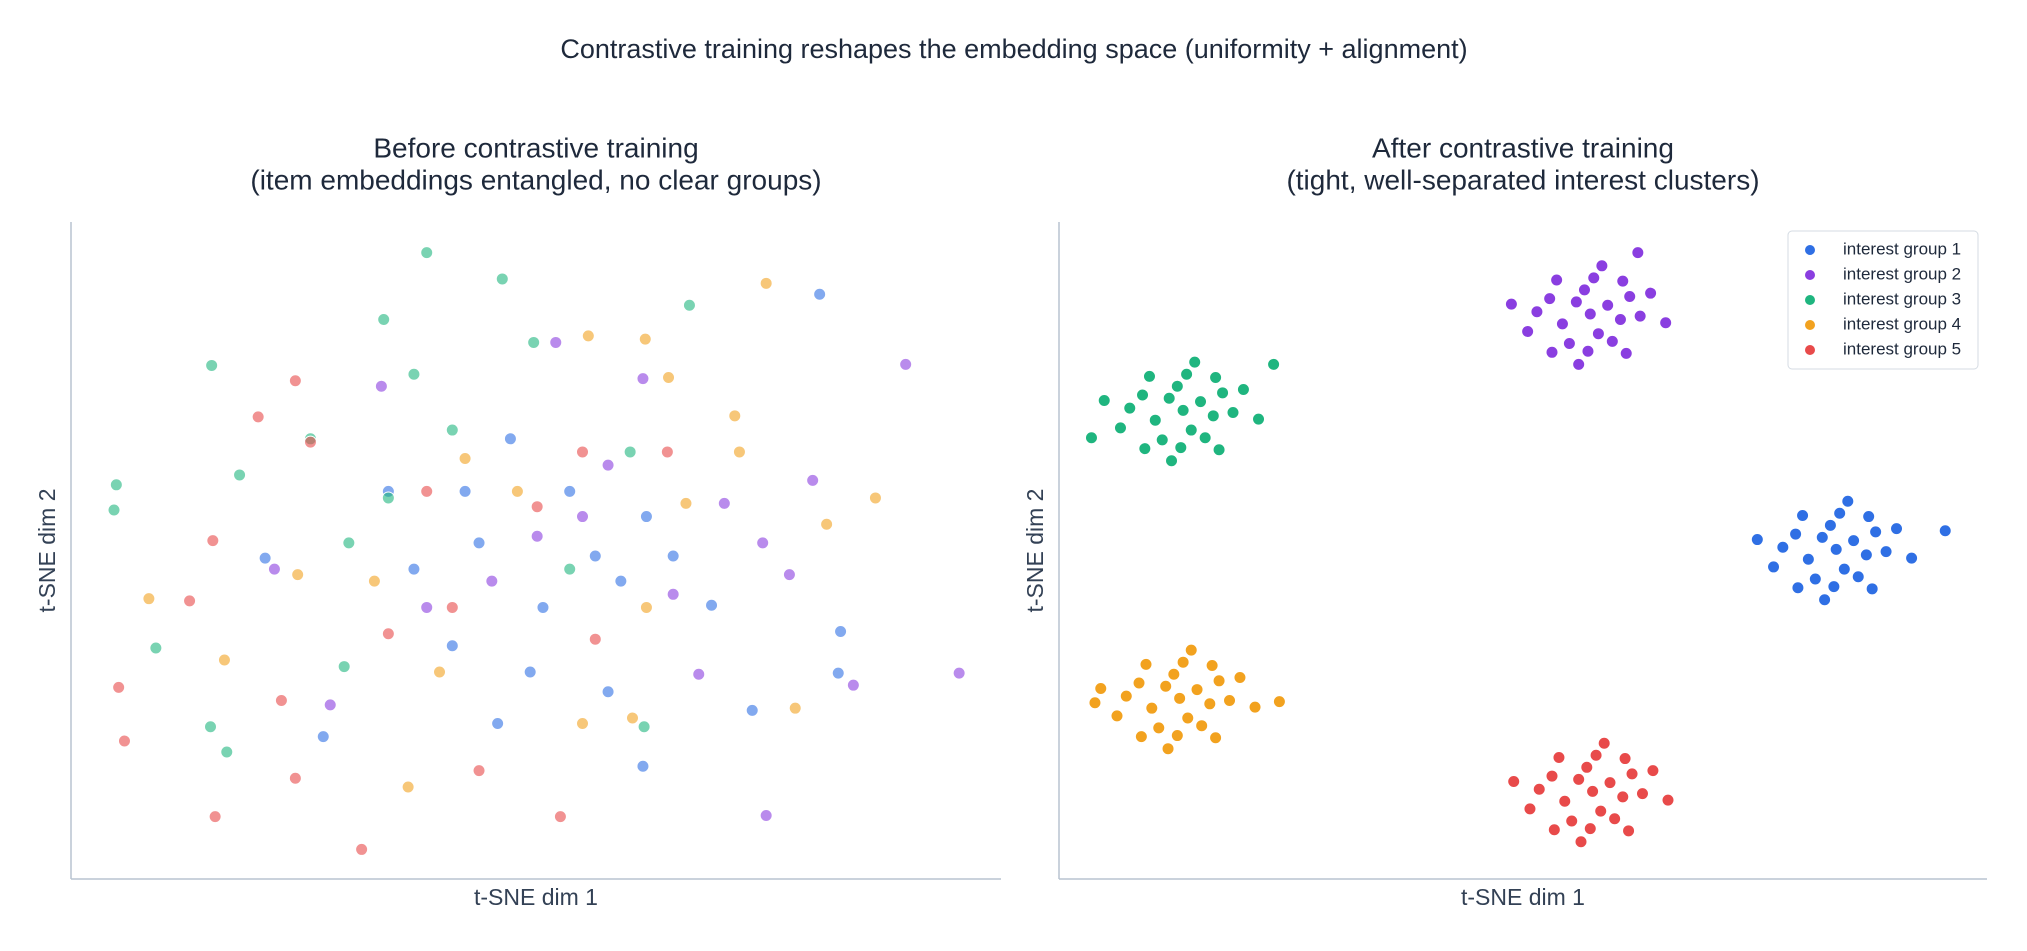  What do you see at coordinates (1902, 298) in the screenshot?
I see `legend-label: interest group 3` at bounding box center [1902, 298].